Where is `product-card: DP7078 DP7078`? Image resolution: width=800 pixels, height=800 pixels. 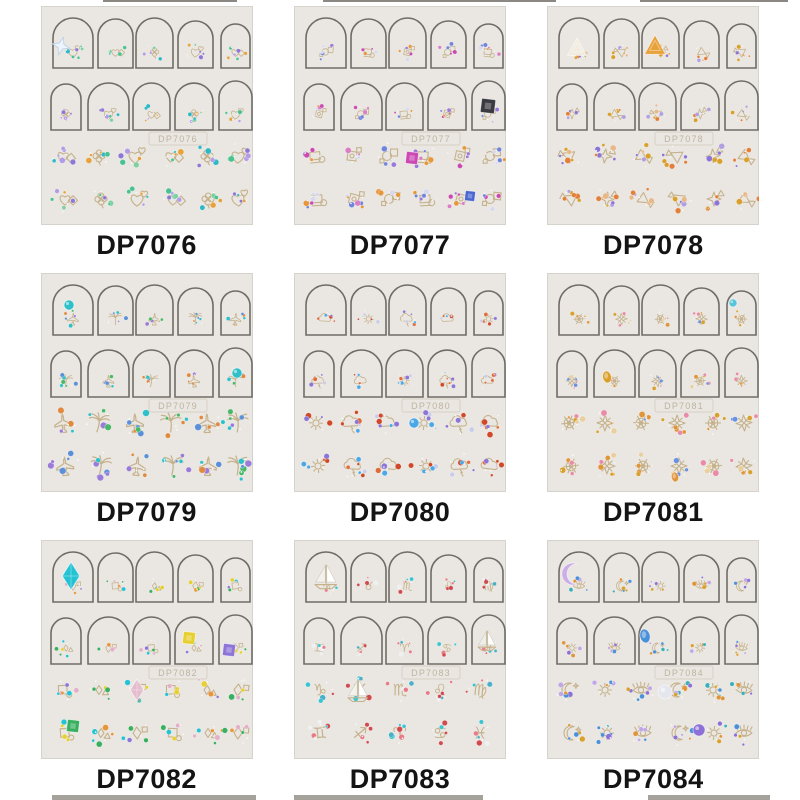
product-card: DP7078 DP7078 is located at coordinates (653, 139).